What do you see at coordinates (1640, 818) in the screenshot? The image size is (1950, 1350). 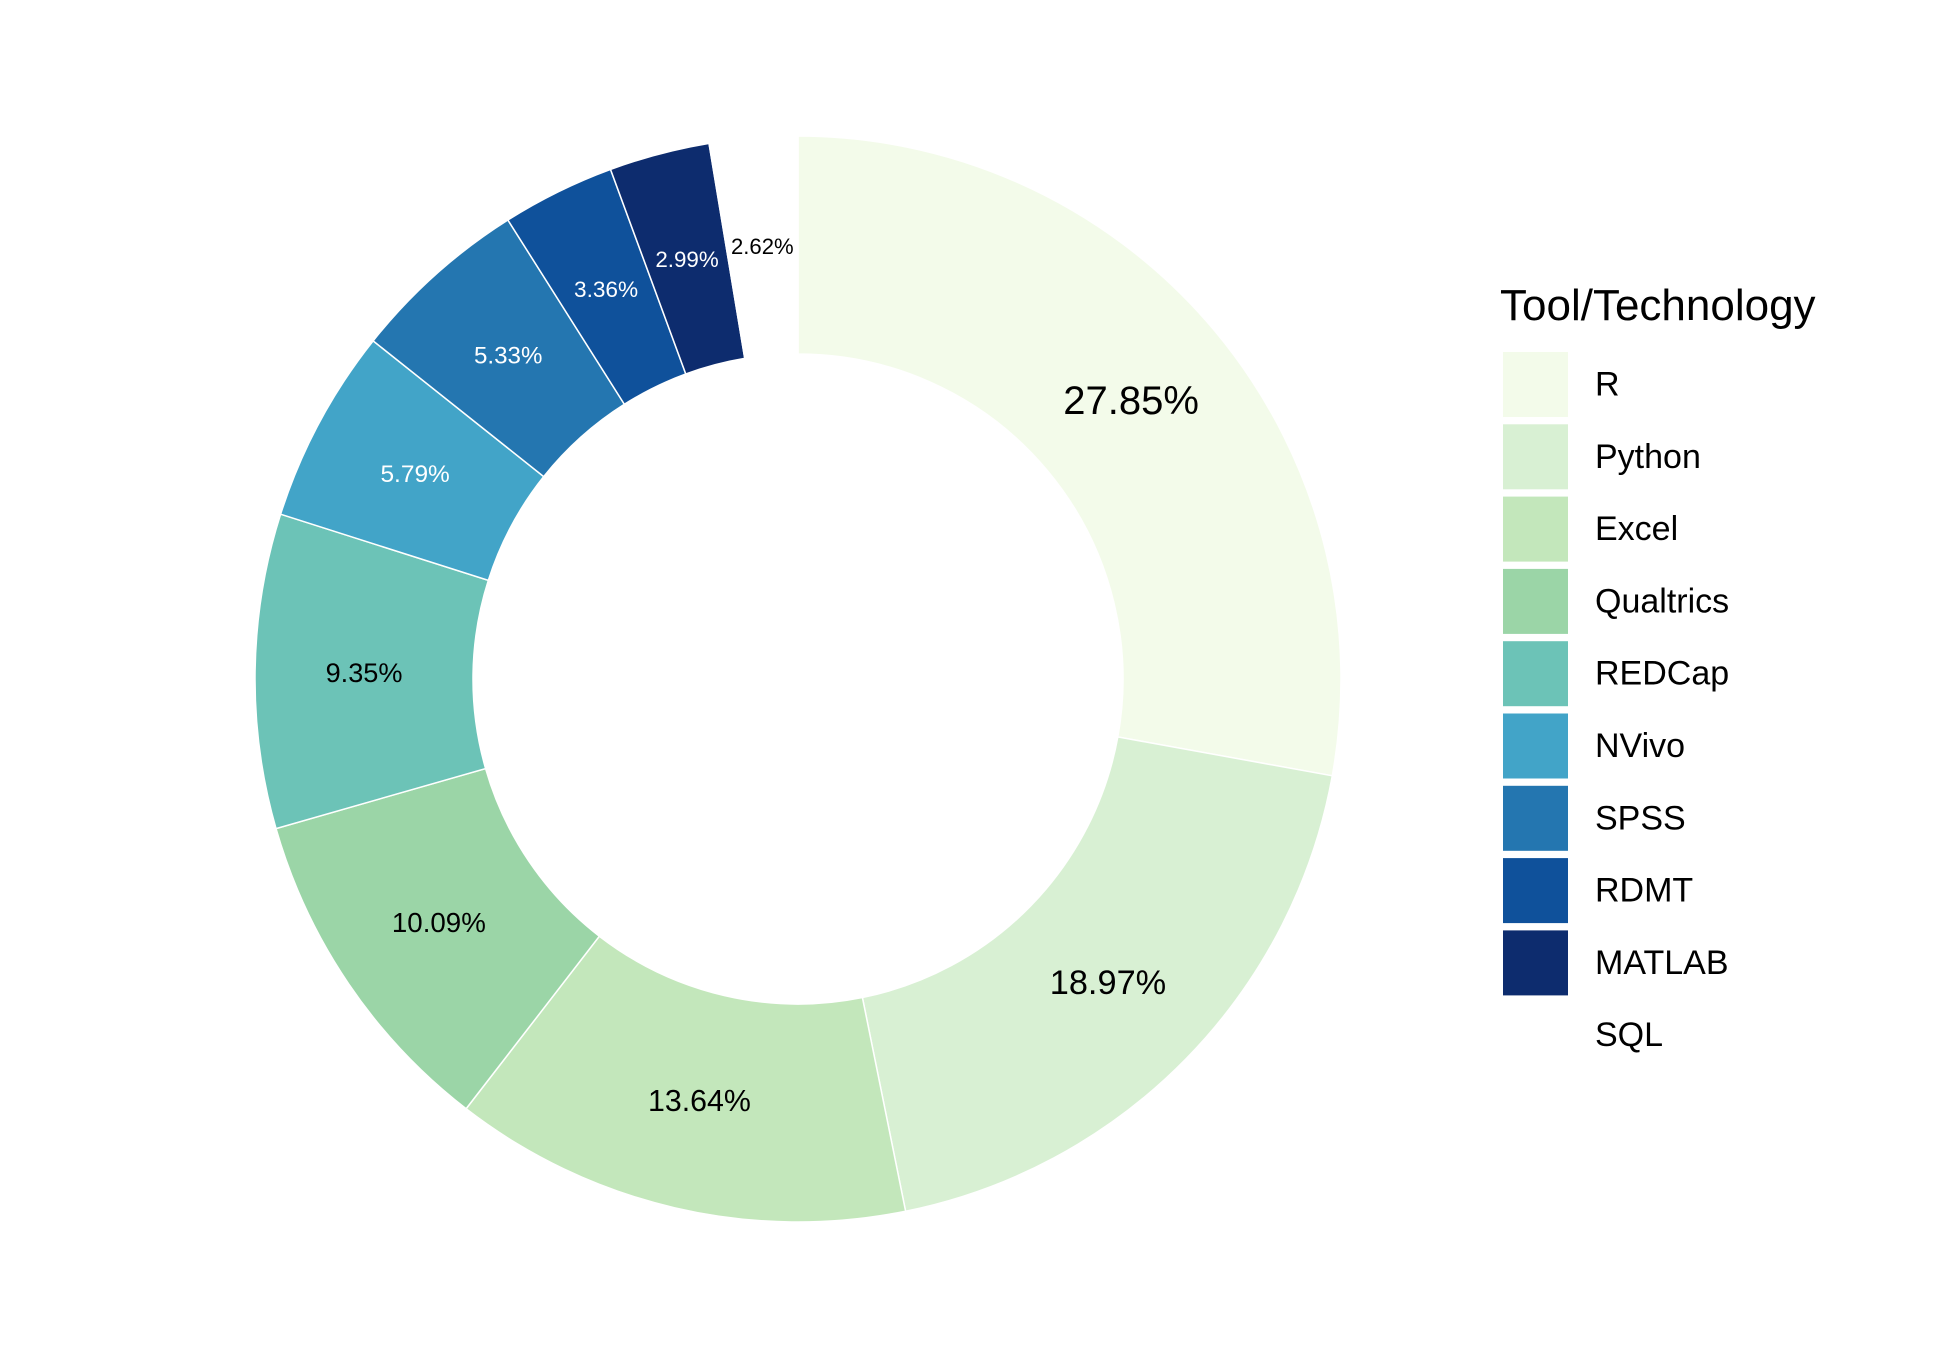 I see `legend-label-spss: SPSS` at bounding box center [1640, 818].